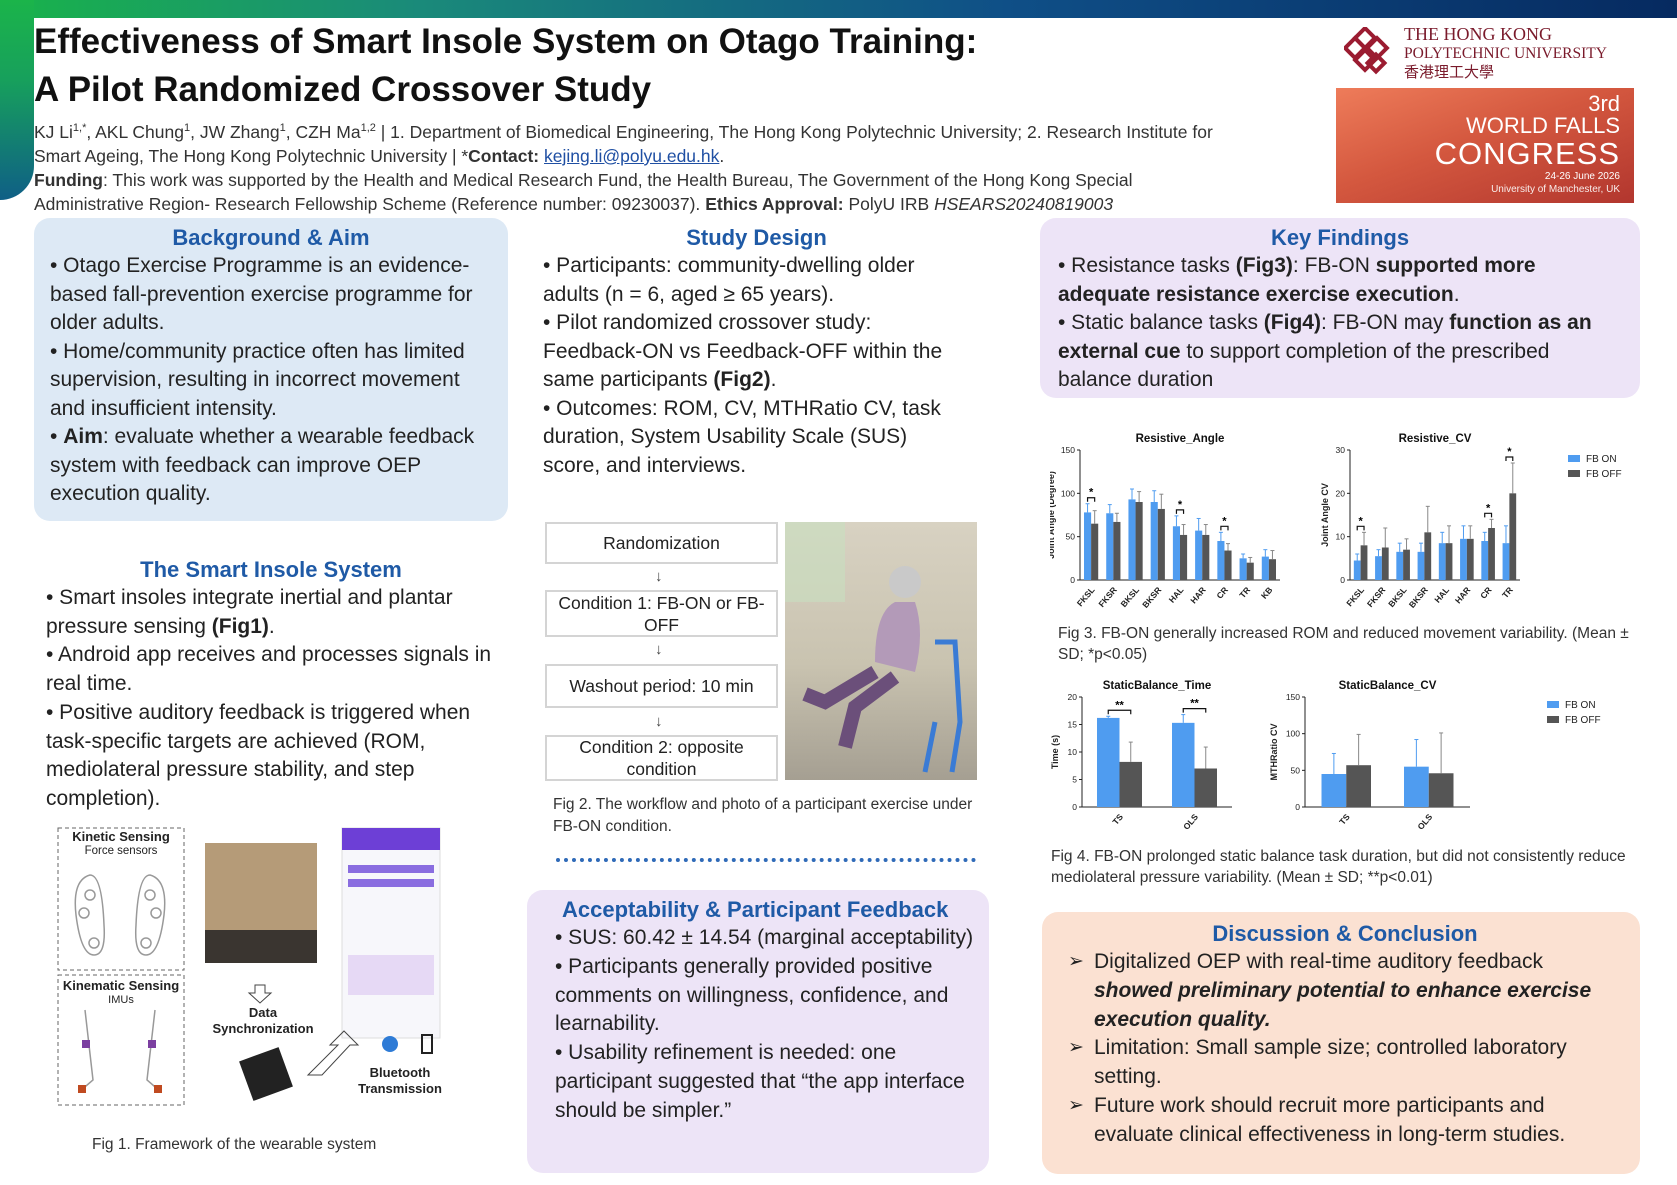  I want to click on discussion-title: Discussion & Conclusion, so click(1345, 933).